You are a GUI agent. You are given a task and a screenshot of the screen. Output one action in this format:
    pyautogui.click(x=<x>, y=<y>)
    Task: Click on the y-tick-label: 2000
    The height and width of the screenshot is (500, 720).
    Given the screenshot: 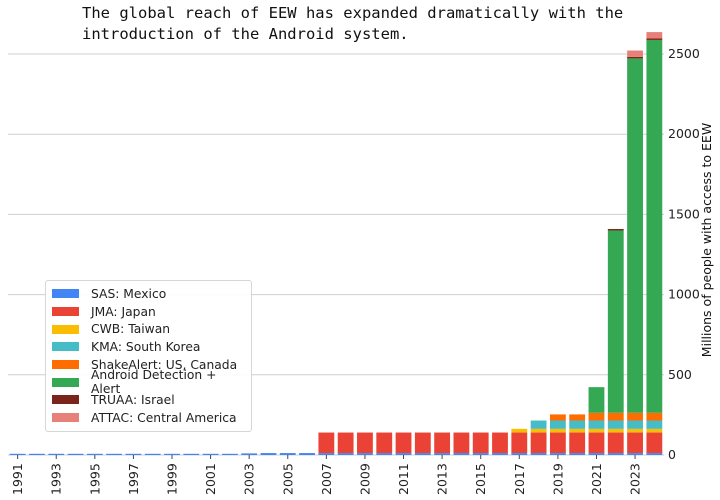 What is the action you would take?
    pyautogui.click(x=684, y=133)
    